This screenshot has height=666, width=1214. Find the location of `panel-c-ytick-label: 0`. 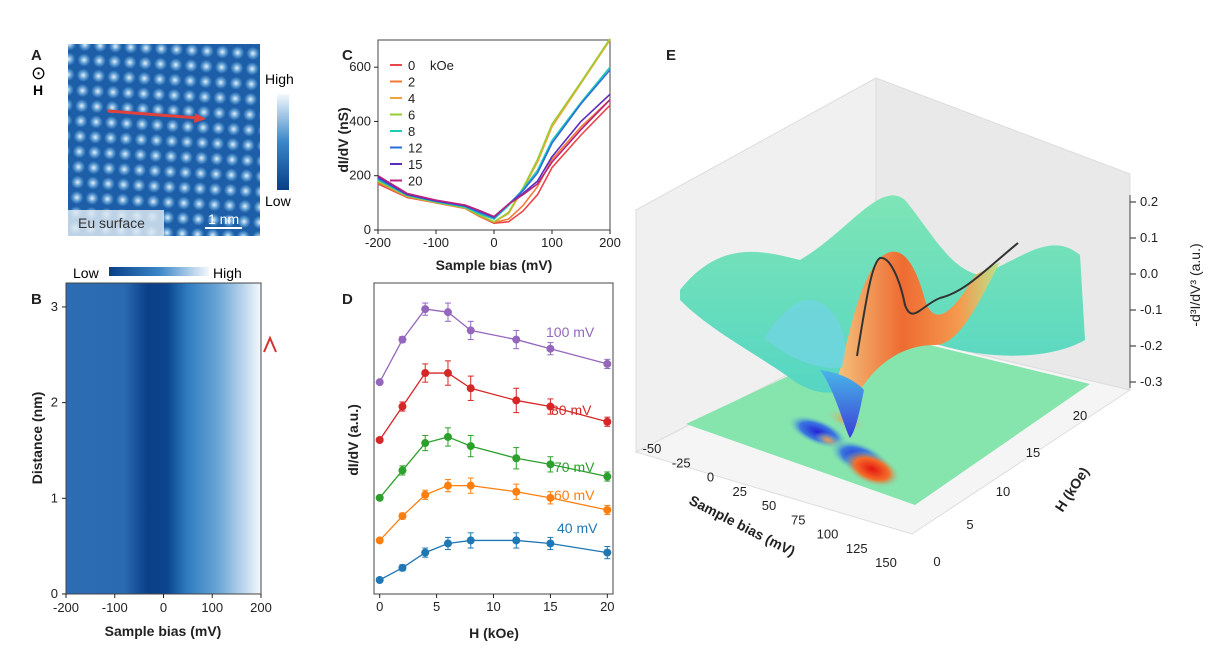

panel-c-ytick-label: 0 is located at coordinates (367, 229).